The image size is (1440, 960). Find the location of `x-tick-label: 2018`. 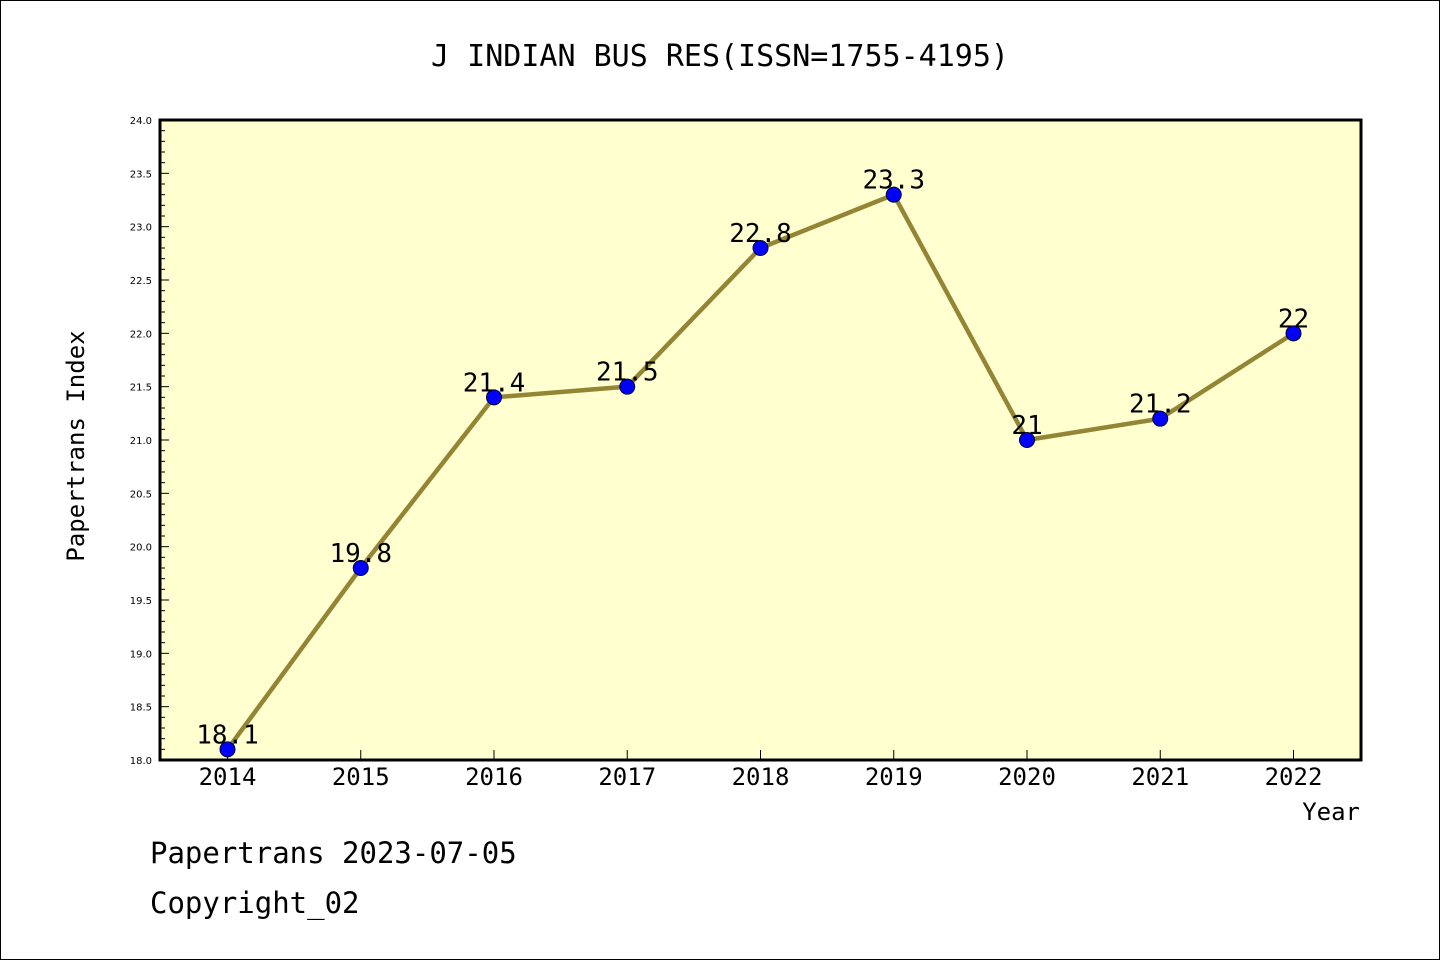

x-tick-label: 2018 is located at coordinates (761, 777).